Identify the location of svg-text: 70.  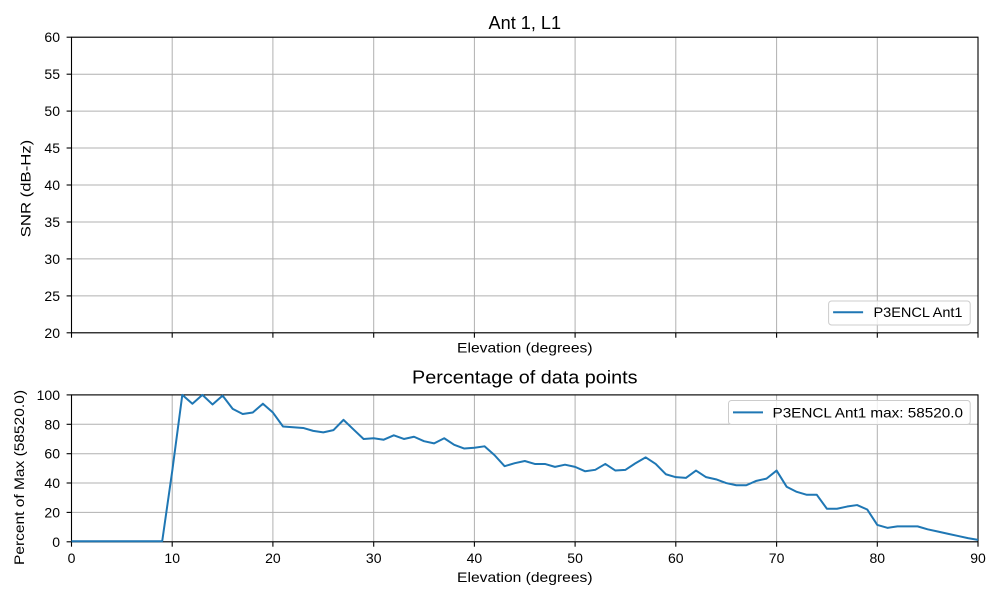
(777, 558).